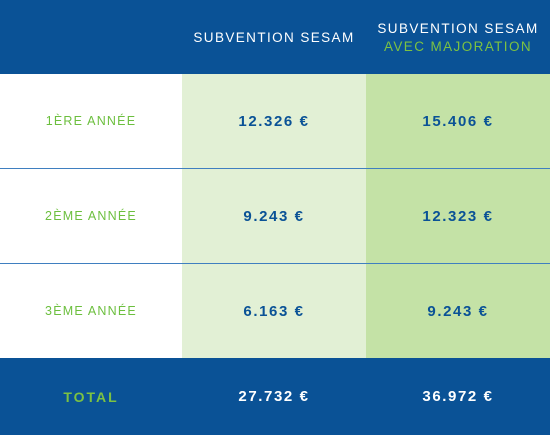 The height and width of the screenshot is (435, 550). I want to click on header-subvention: SUBVENTION SESAM, so click(274, 37).